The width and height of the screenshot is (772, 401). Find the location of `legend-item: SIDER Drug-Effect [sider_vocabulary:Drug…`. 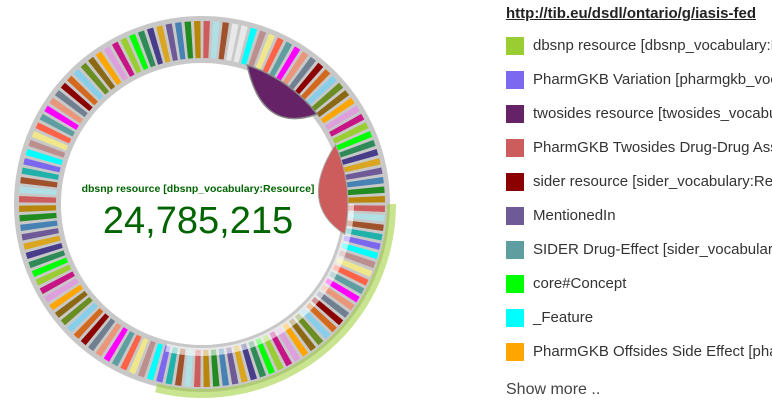

legend-item: SIDER Drug-Effect [sider_vocabulary:Drug… is located at coordinates (639, 250).